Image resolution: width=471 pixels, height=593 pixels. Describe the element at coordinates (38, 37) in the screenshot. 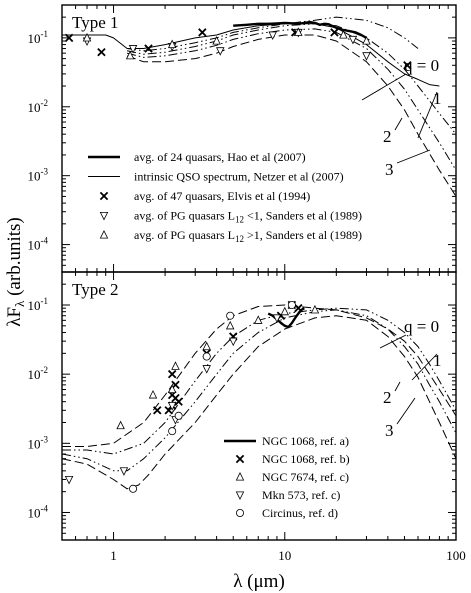

I see `y-tick-label: 10⁻¹` at that location.